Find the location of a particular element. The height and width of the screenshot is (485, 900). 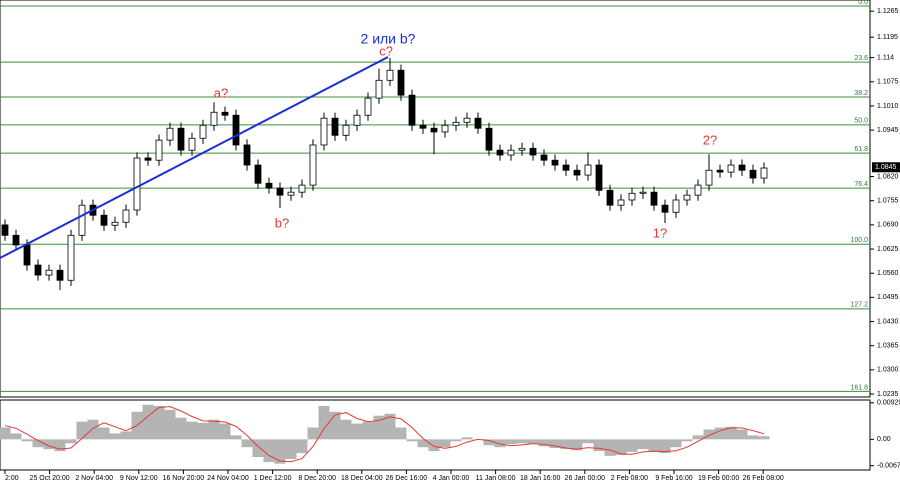

x-tick-label: 9 Feb 16:00 is located at coordinates (673, 478).